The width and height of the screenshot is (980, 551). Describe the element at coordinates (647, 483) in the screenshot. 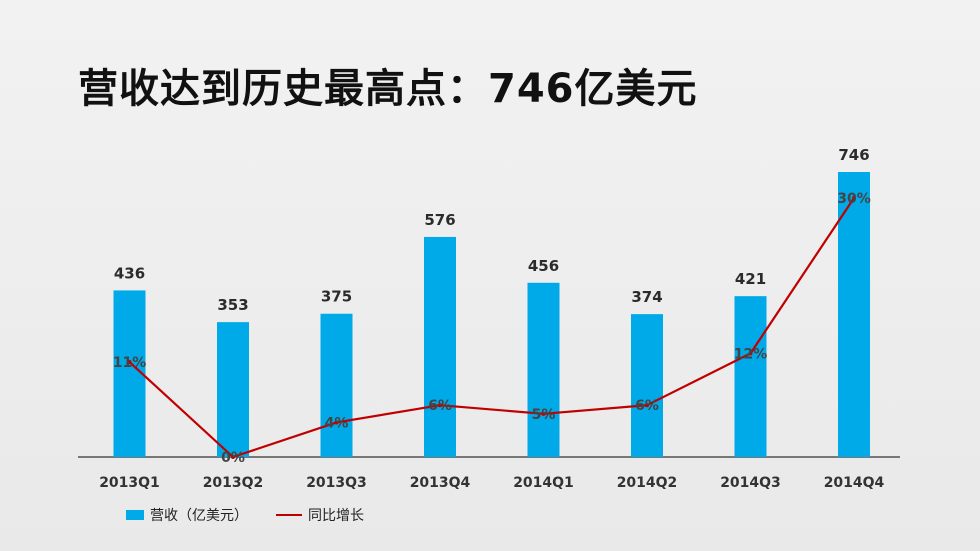

I see `x-tick-label: 2014Q2` at that location.